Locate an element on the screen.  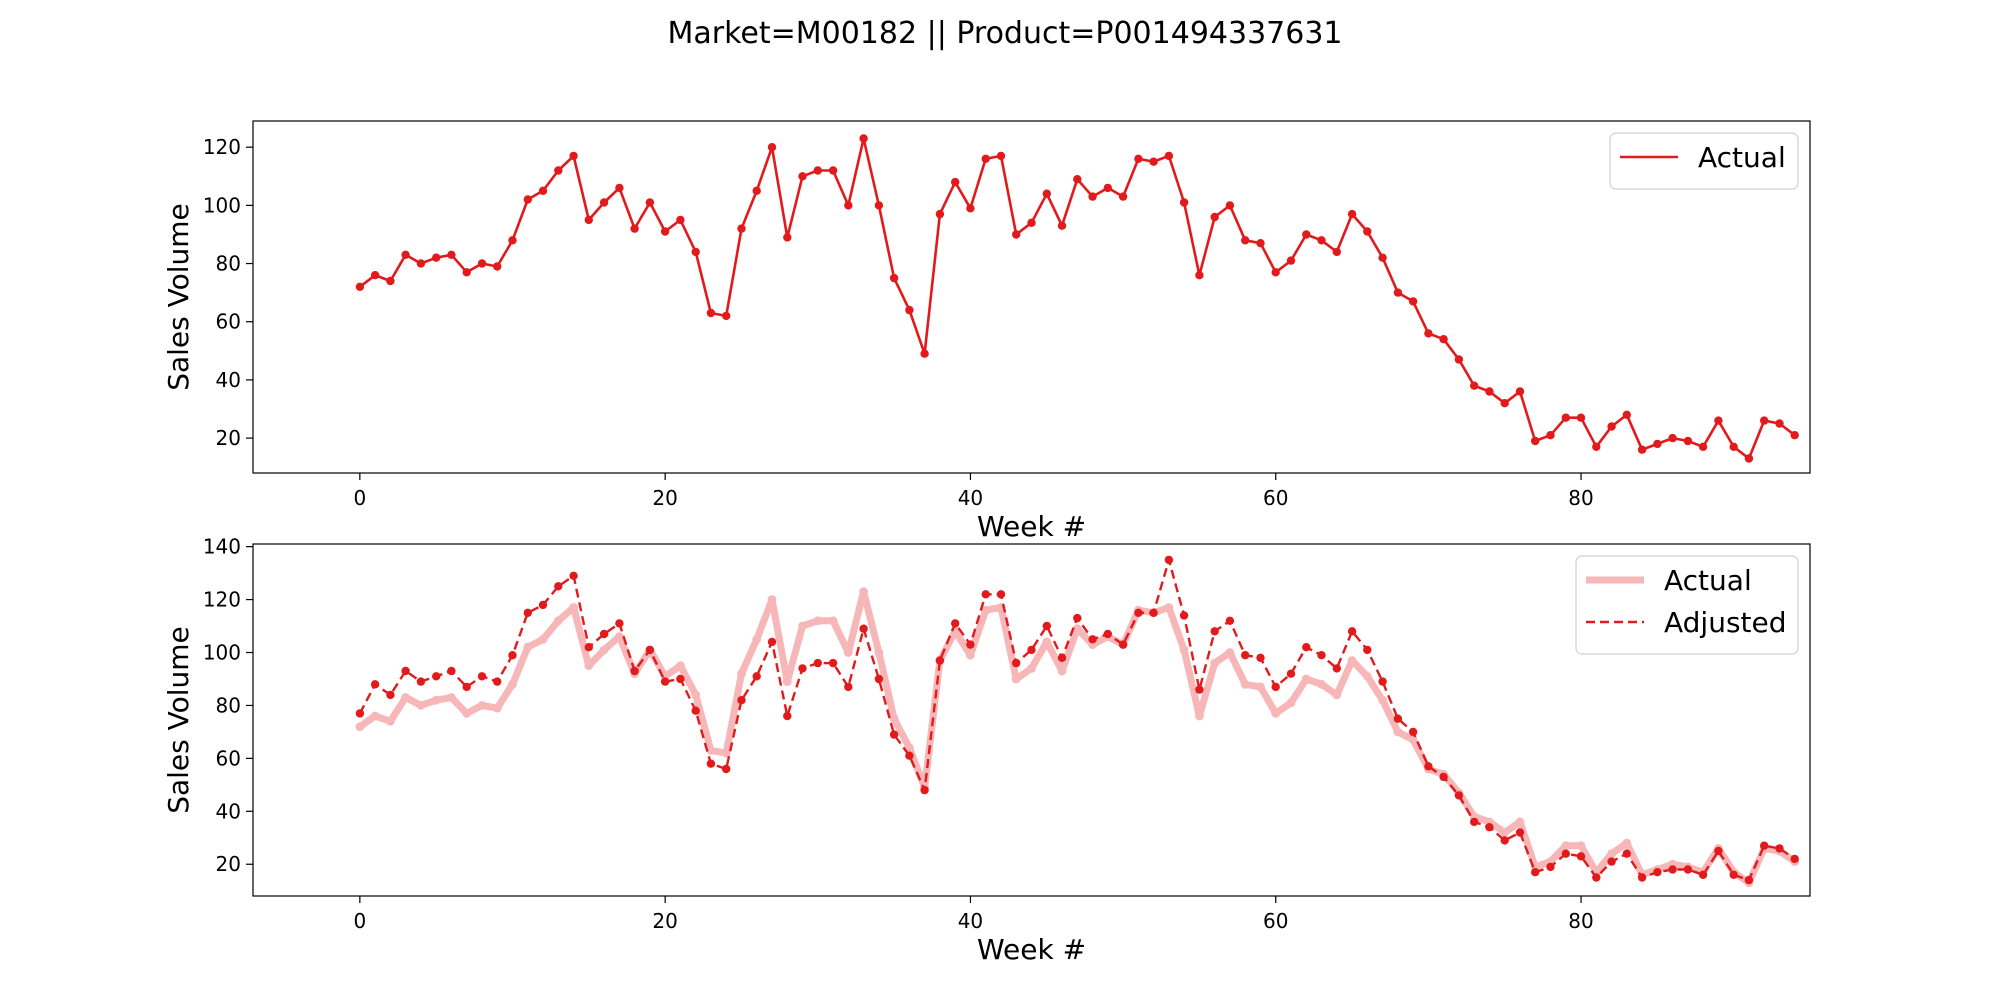
x-tick-label: 60 is located at coordinates (1275, 498).